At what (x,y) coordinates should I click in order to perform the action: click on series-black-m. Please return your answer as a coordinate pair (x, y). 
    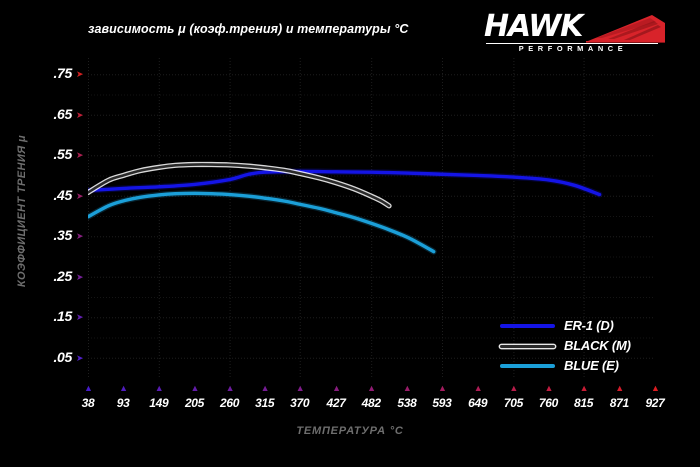
    Looking at the image, I should click on (240, 185).